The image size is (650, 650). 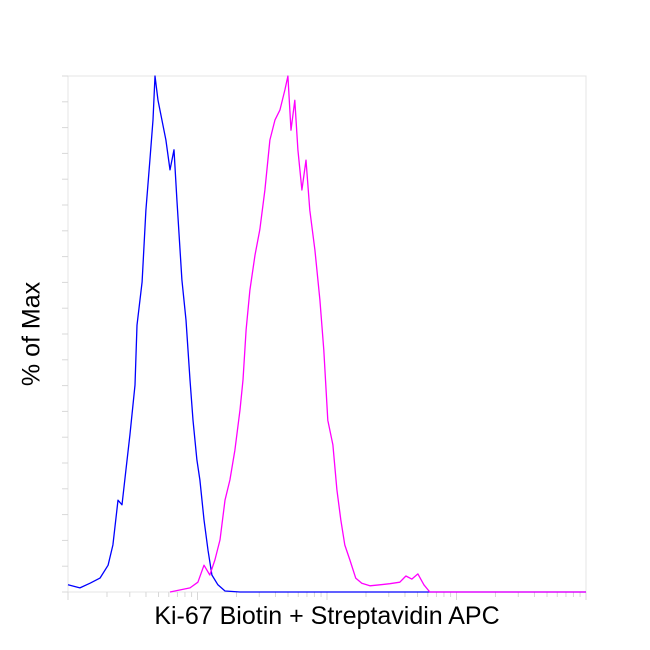 What do you see at coordinates (31, 334) in the screenshot?
I see `y-axis-label: % of Max` at bounding box center [31, 334].